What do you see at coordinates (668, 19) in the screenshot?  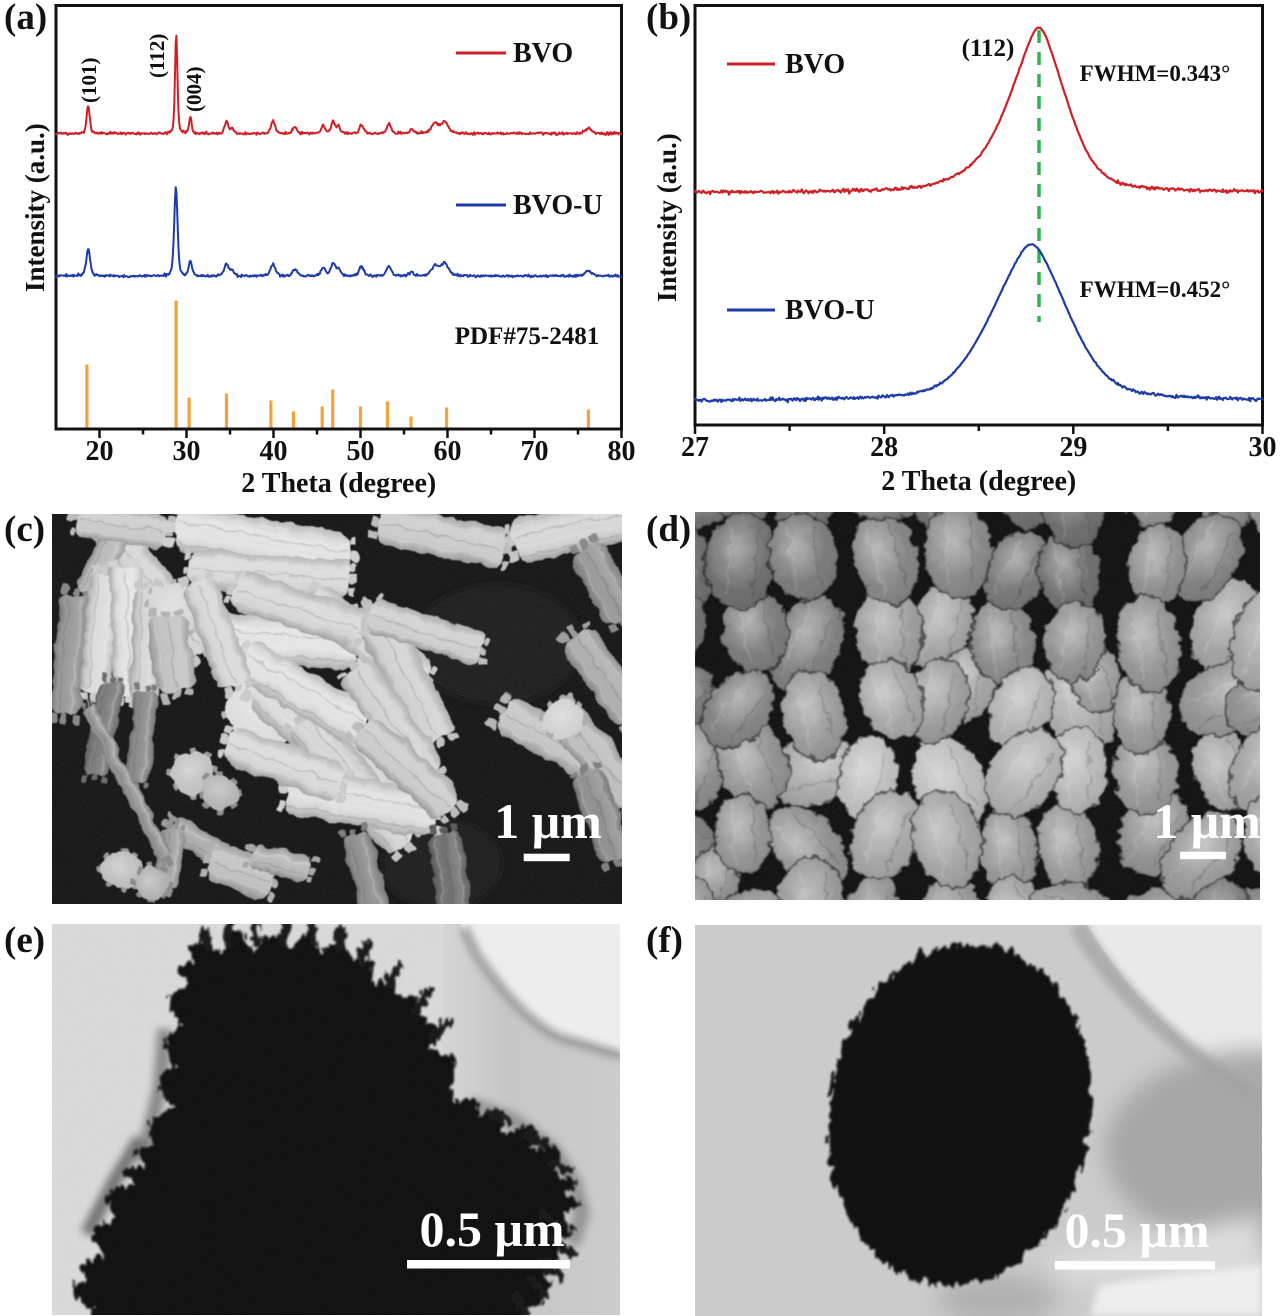 I see `svg-text: (b)` at bounding box center [668, 19].